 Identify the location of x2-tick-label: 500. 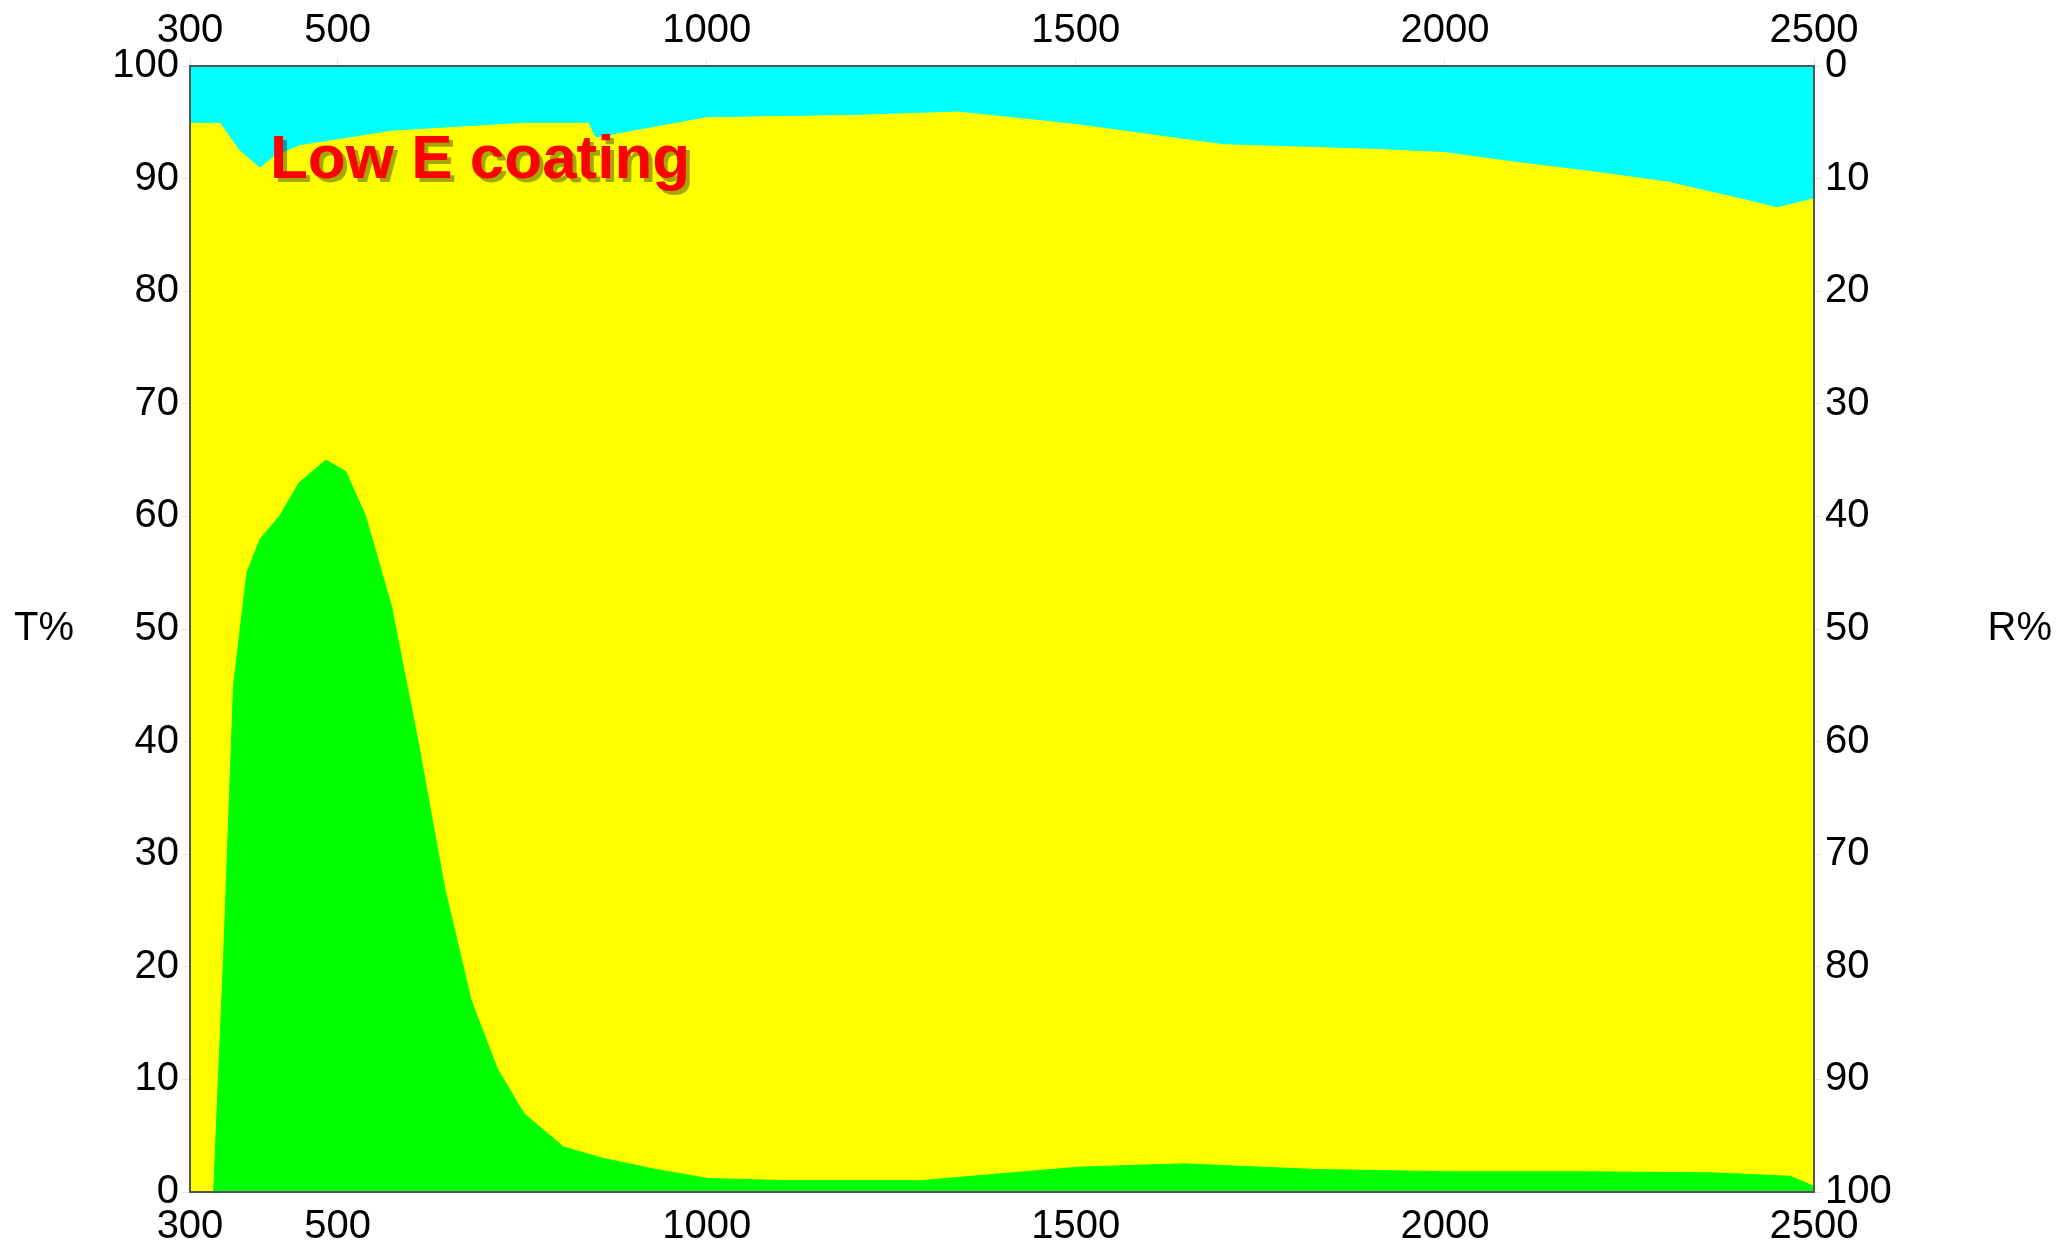
(338, 1224).